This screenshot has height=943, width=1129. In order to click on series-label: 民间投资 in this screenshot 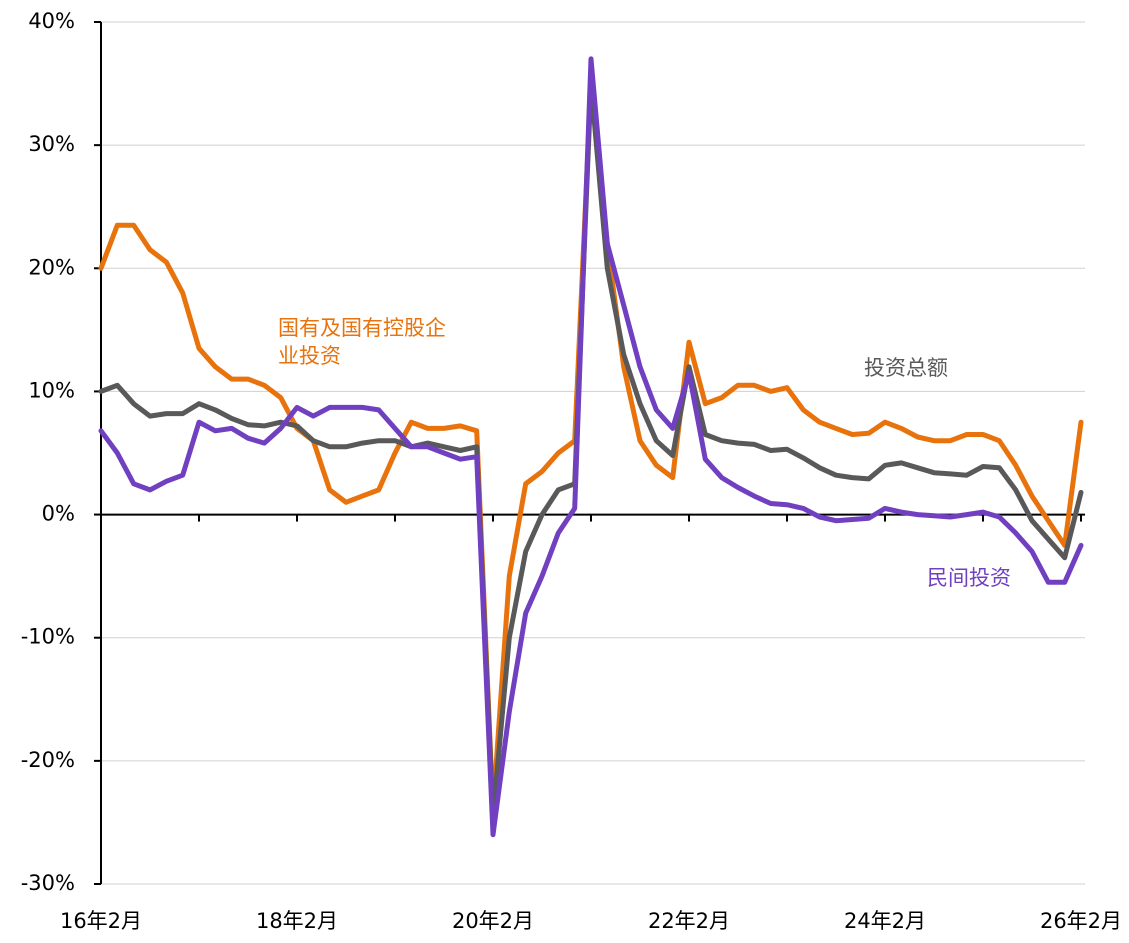, I will do `click(969, 578)`.